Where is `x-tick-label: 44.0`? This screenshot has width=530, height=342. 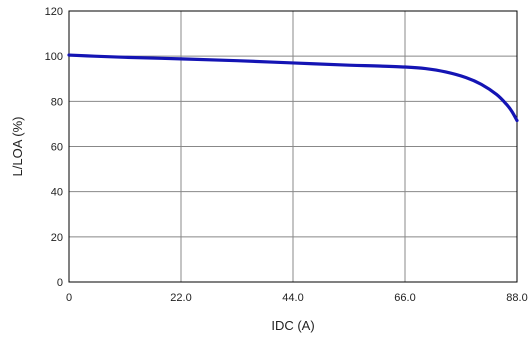 x-tick-label: 44.0 is located at coordinates (292, 298).